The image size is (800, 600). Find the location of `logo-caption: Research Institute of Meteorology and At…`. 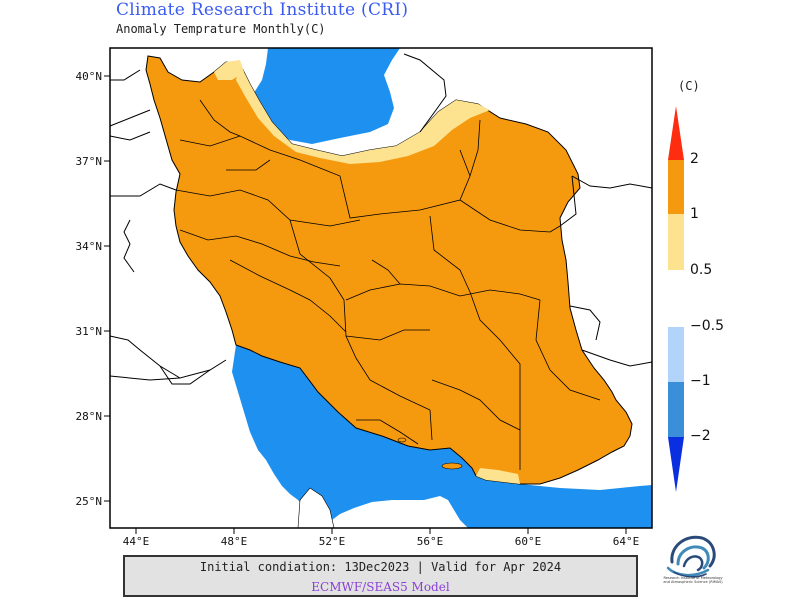

logo-caption: Research Institute of Meteorology and At… is located at coordinates (693, 580).